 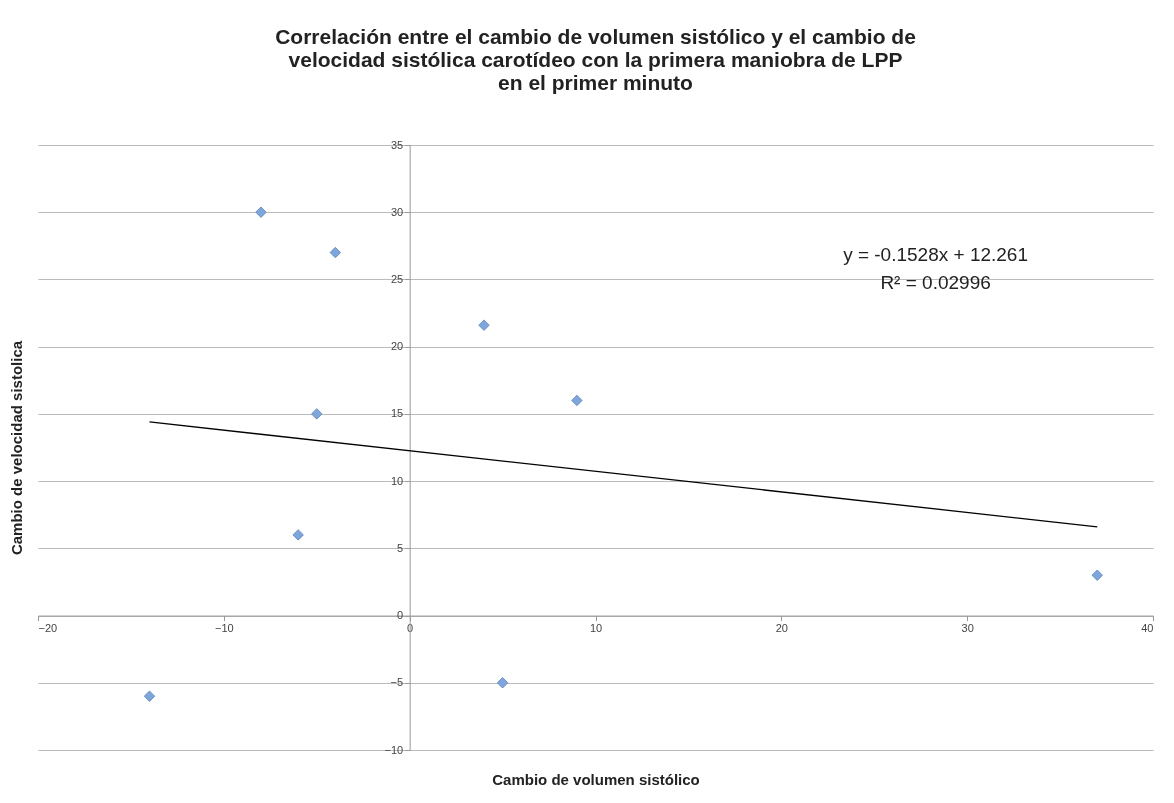 I want to click on x-tick-label: 40, so click(x=1147, y=628).